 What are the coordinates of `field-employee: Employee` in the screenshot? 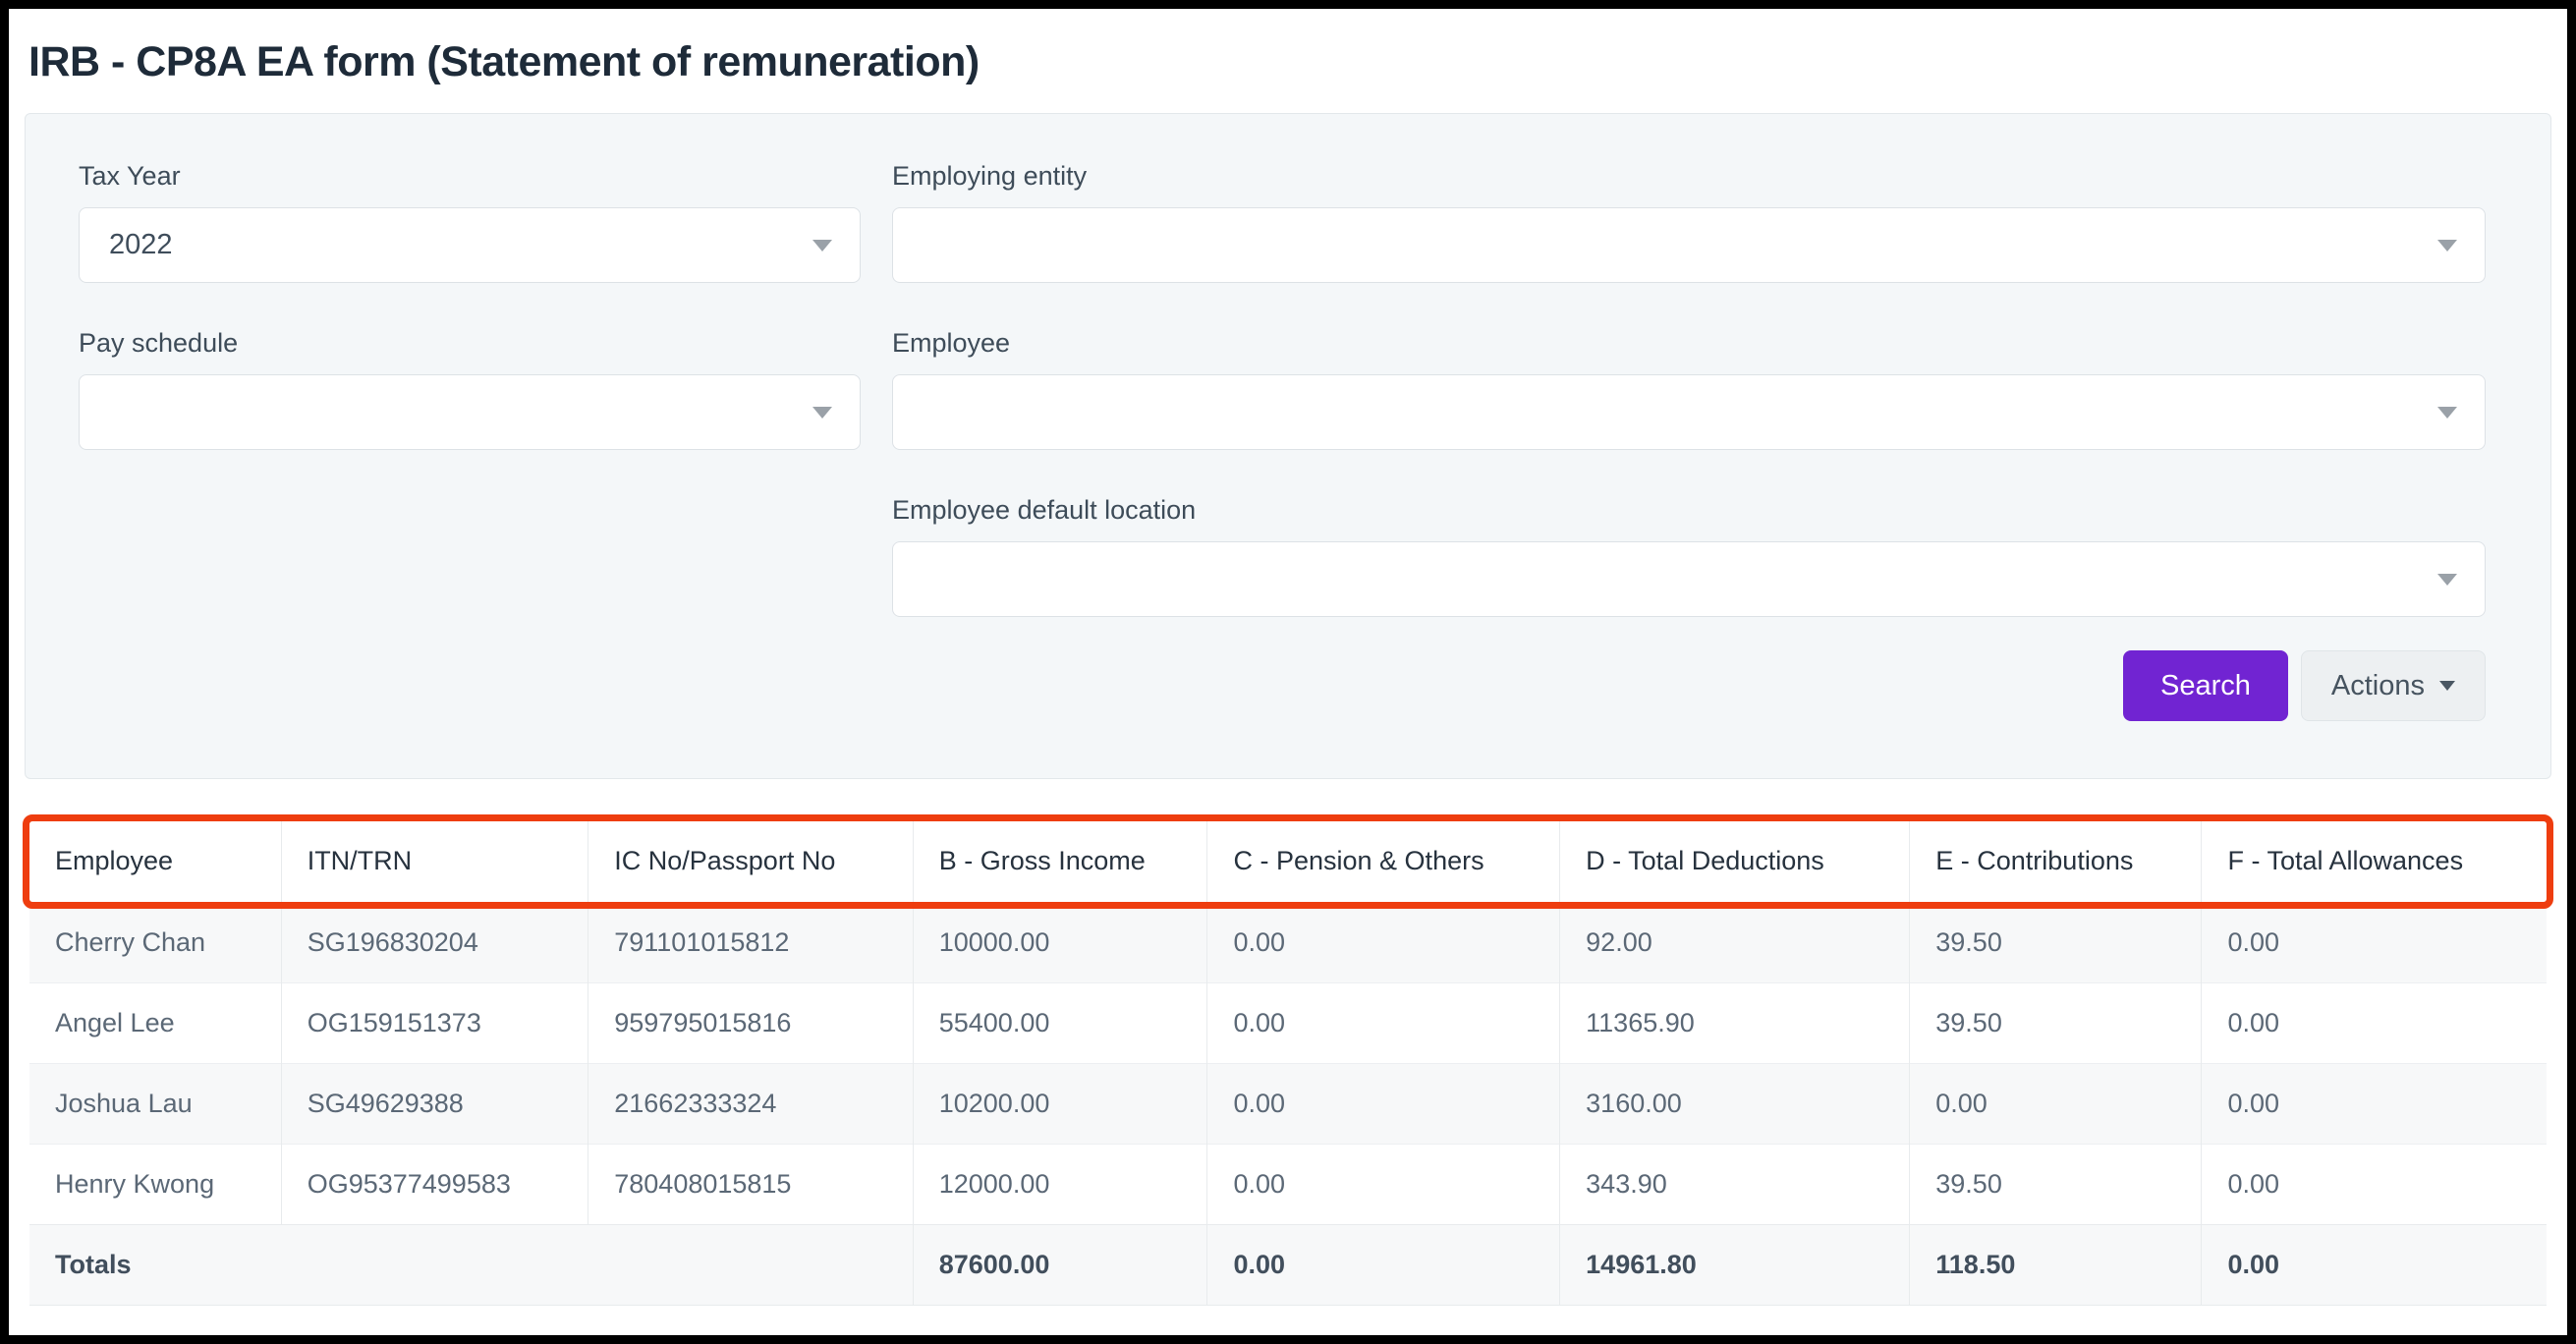 It's located at (1689, 389).